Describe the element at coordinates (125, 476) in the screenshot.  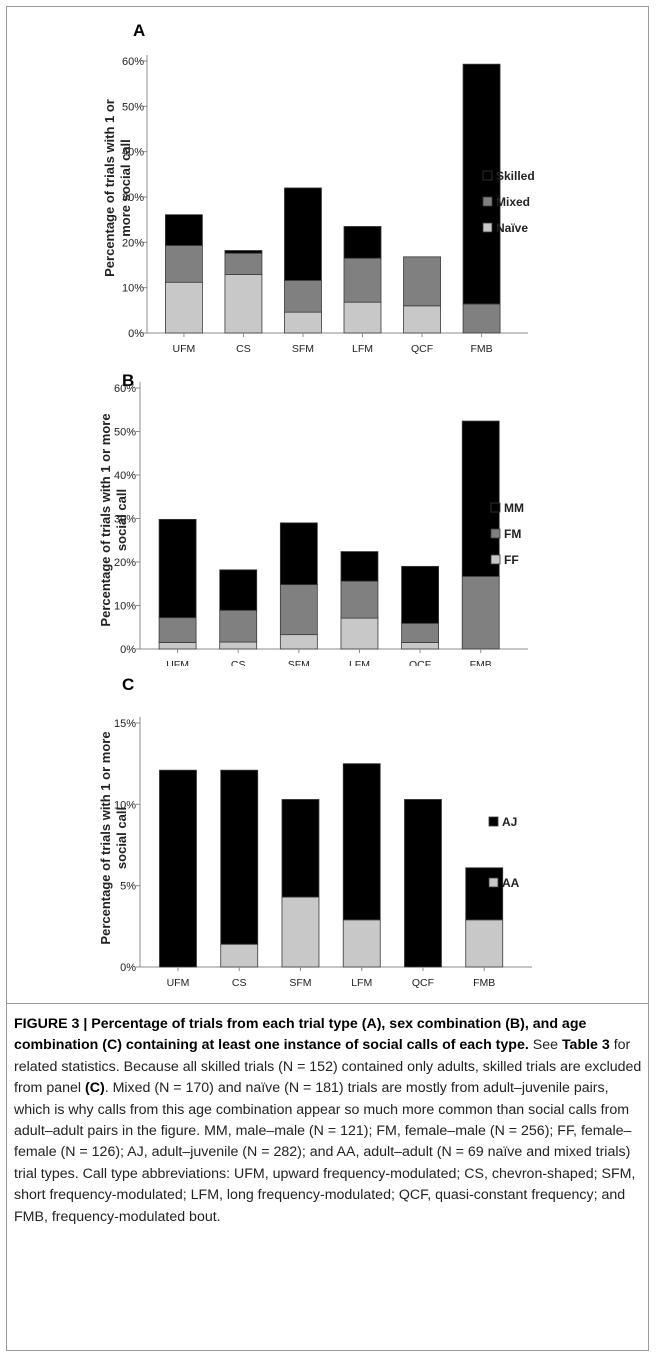
I see `ytick-label-b-4: 40%` at that location.